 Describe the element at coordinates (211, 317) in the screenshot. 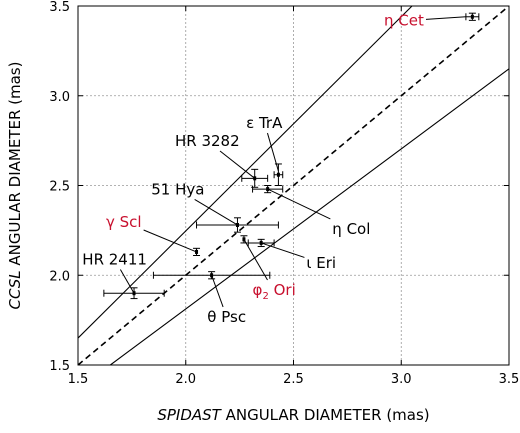

I see `star-label-greek: θ` at that location.